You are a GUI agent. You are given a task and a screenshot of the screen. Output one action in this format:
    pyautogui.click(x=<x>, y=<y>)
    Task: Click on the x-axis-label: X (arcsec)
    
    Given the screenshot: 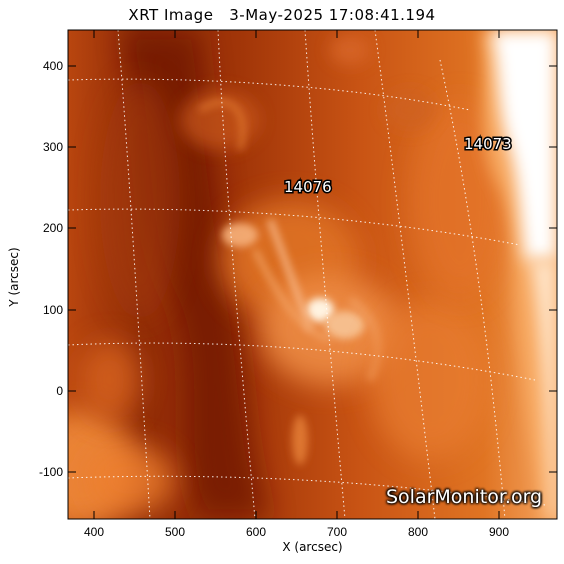 What is the action you would take?
    pyautogui.click(x=312, y=547)
    